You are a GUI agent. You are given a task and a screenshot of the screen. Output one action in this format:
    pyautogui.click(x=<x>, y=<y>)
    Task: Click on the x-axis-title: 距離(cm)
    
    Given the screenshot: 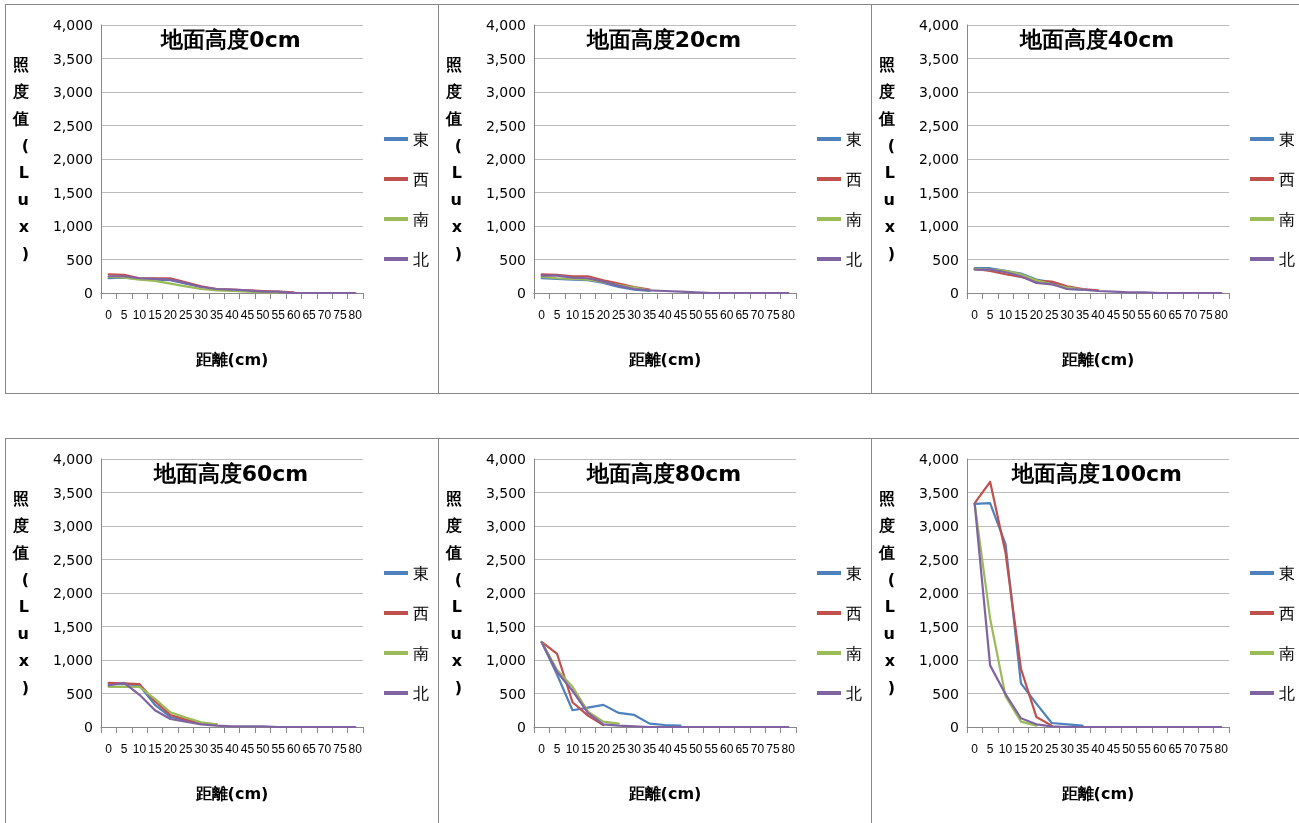 What is the action you would take?
    pyautogui.click(x=231, y=793)
    